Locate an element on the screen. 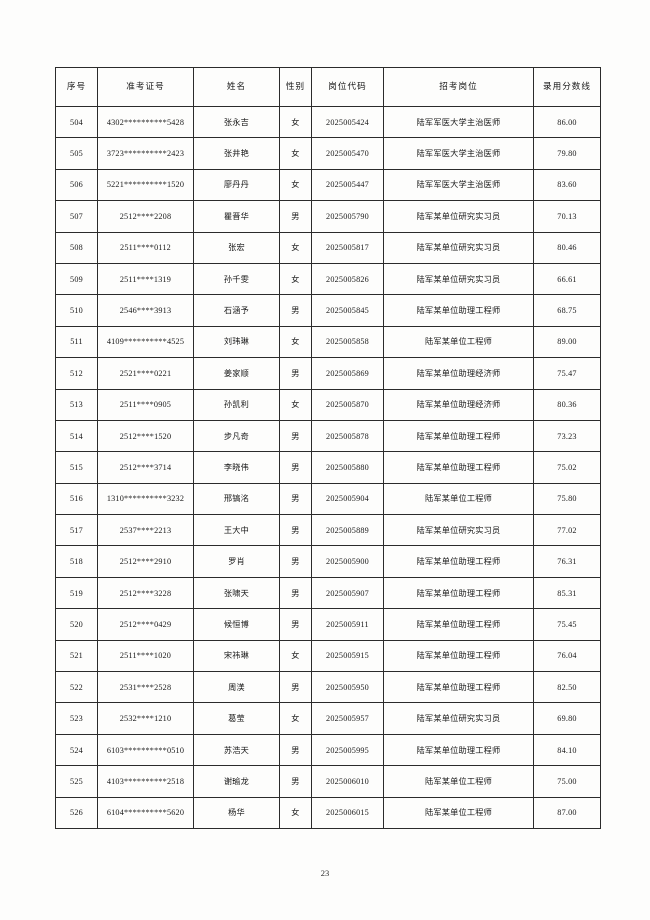 Image resolution: width=650 pixels, height=920 pixels. cell-poscode: 2025005957 is located at coordinates (347, 718).